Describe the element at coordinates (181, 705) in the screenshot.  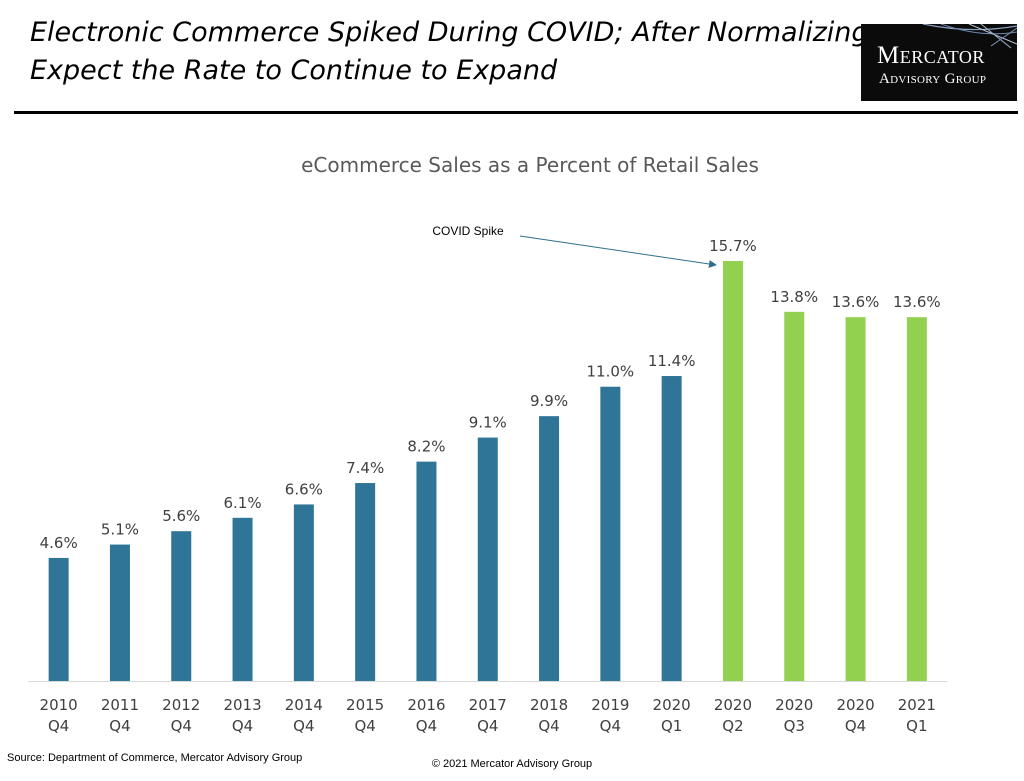
I see `x-tick-label-2012-Q4-line-1: 2012` at that location.